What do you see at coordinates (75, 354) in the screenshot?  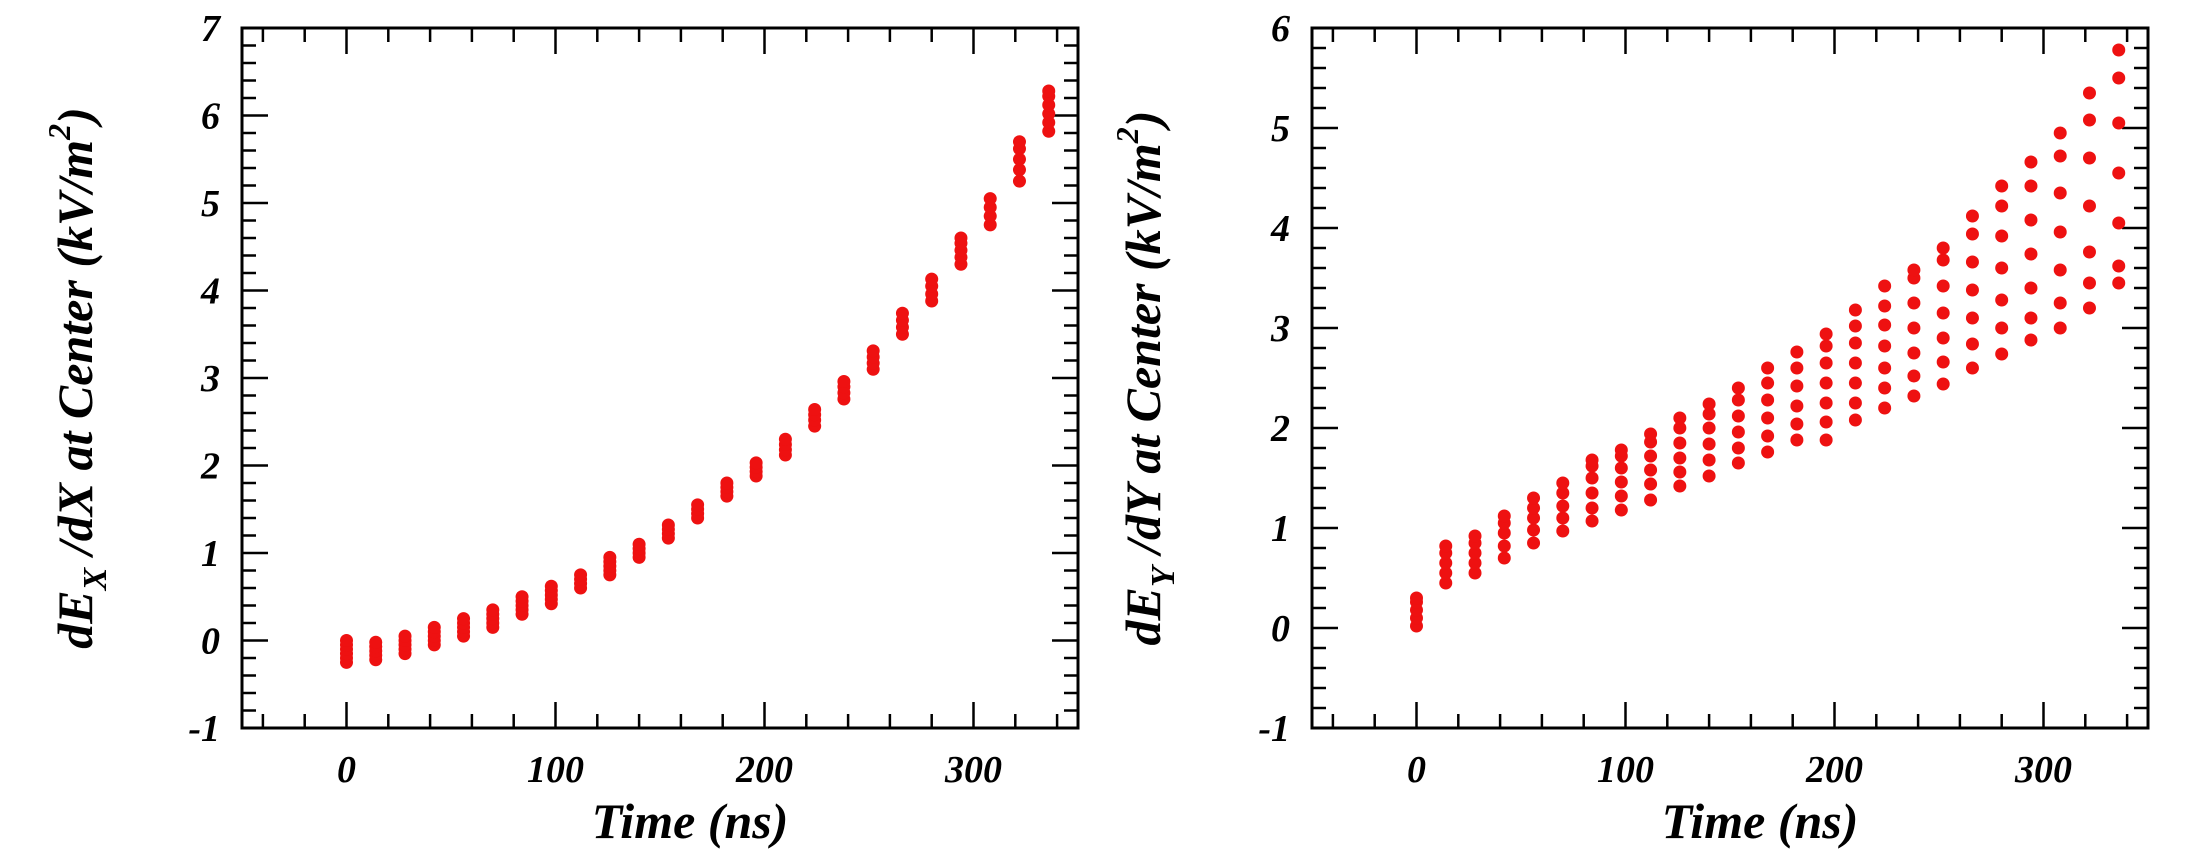 I see `y-axis-title-part: /dX at Center (kV/m` at bounding box center [75, 354].